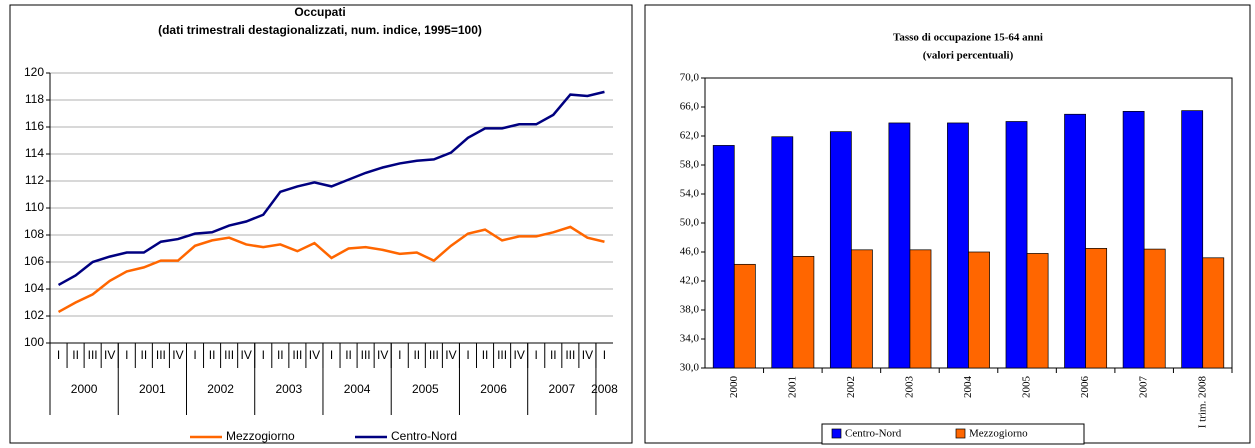  What do you see at coordinates (357, 389) in the screenshot?
I see `year-label: 2004` at bounding box center [357, 389].